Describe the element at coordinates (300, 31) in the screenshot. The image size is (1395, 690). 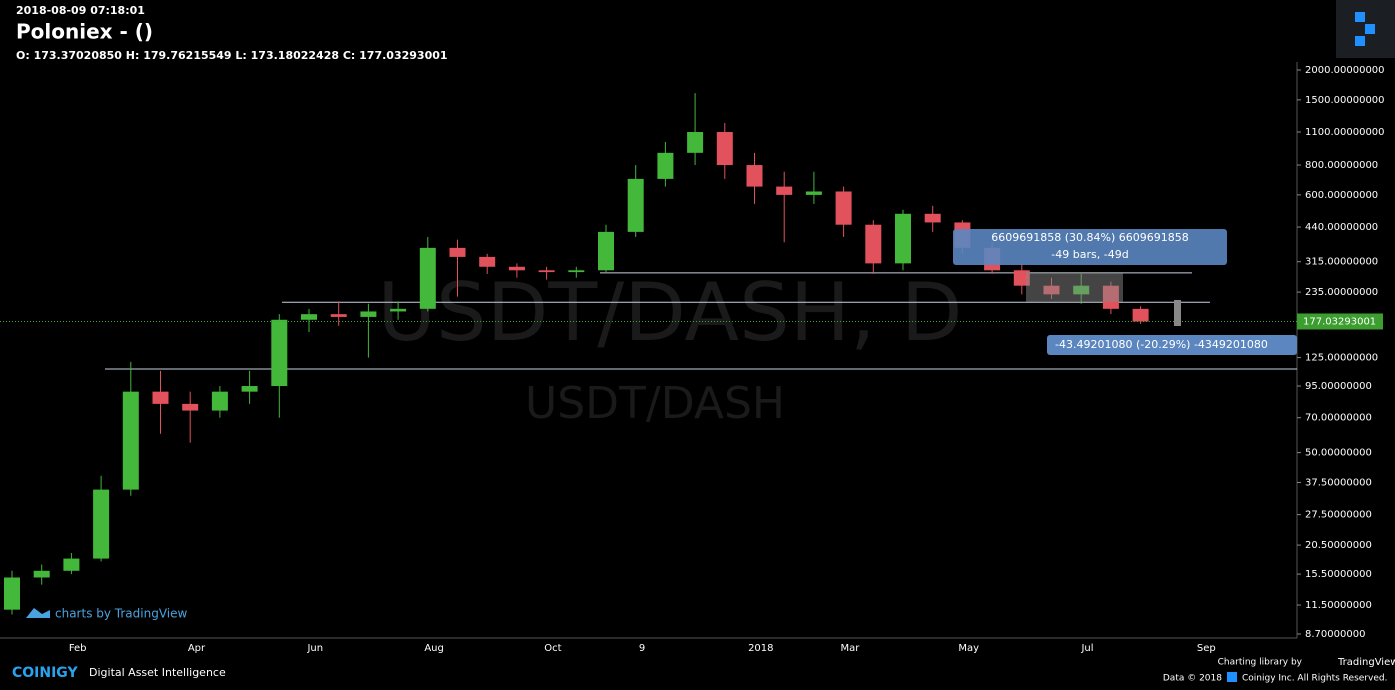
I see `header-bg` at that location.